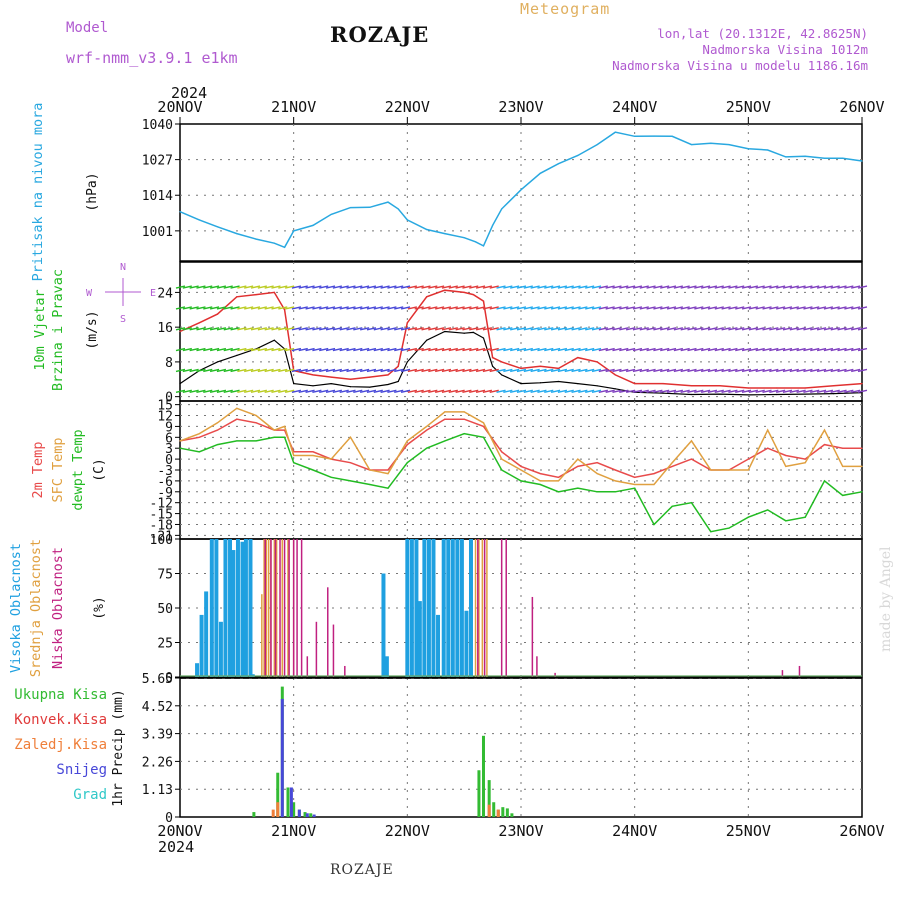 The width and height of the screenshot is (900, 900). Describe the element at coordinates (152, 58) in the screenshot. I see `model-name: wrf-nmm_v3.9.1 e1km` at that location.